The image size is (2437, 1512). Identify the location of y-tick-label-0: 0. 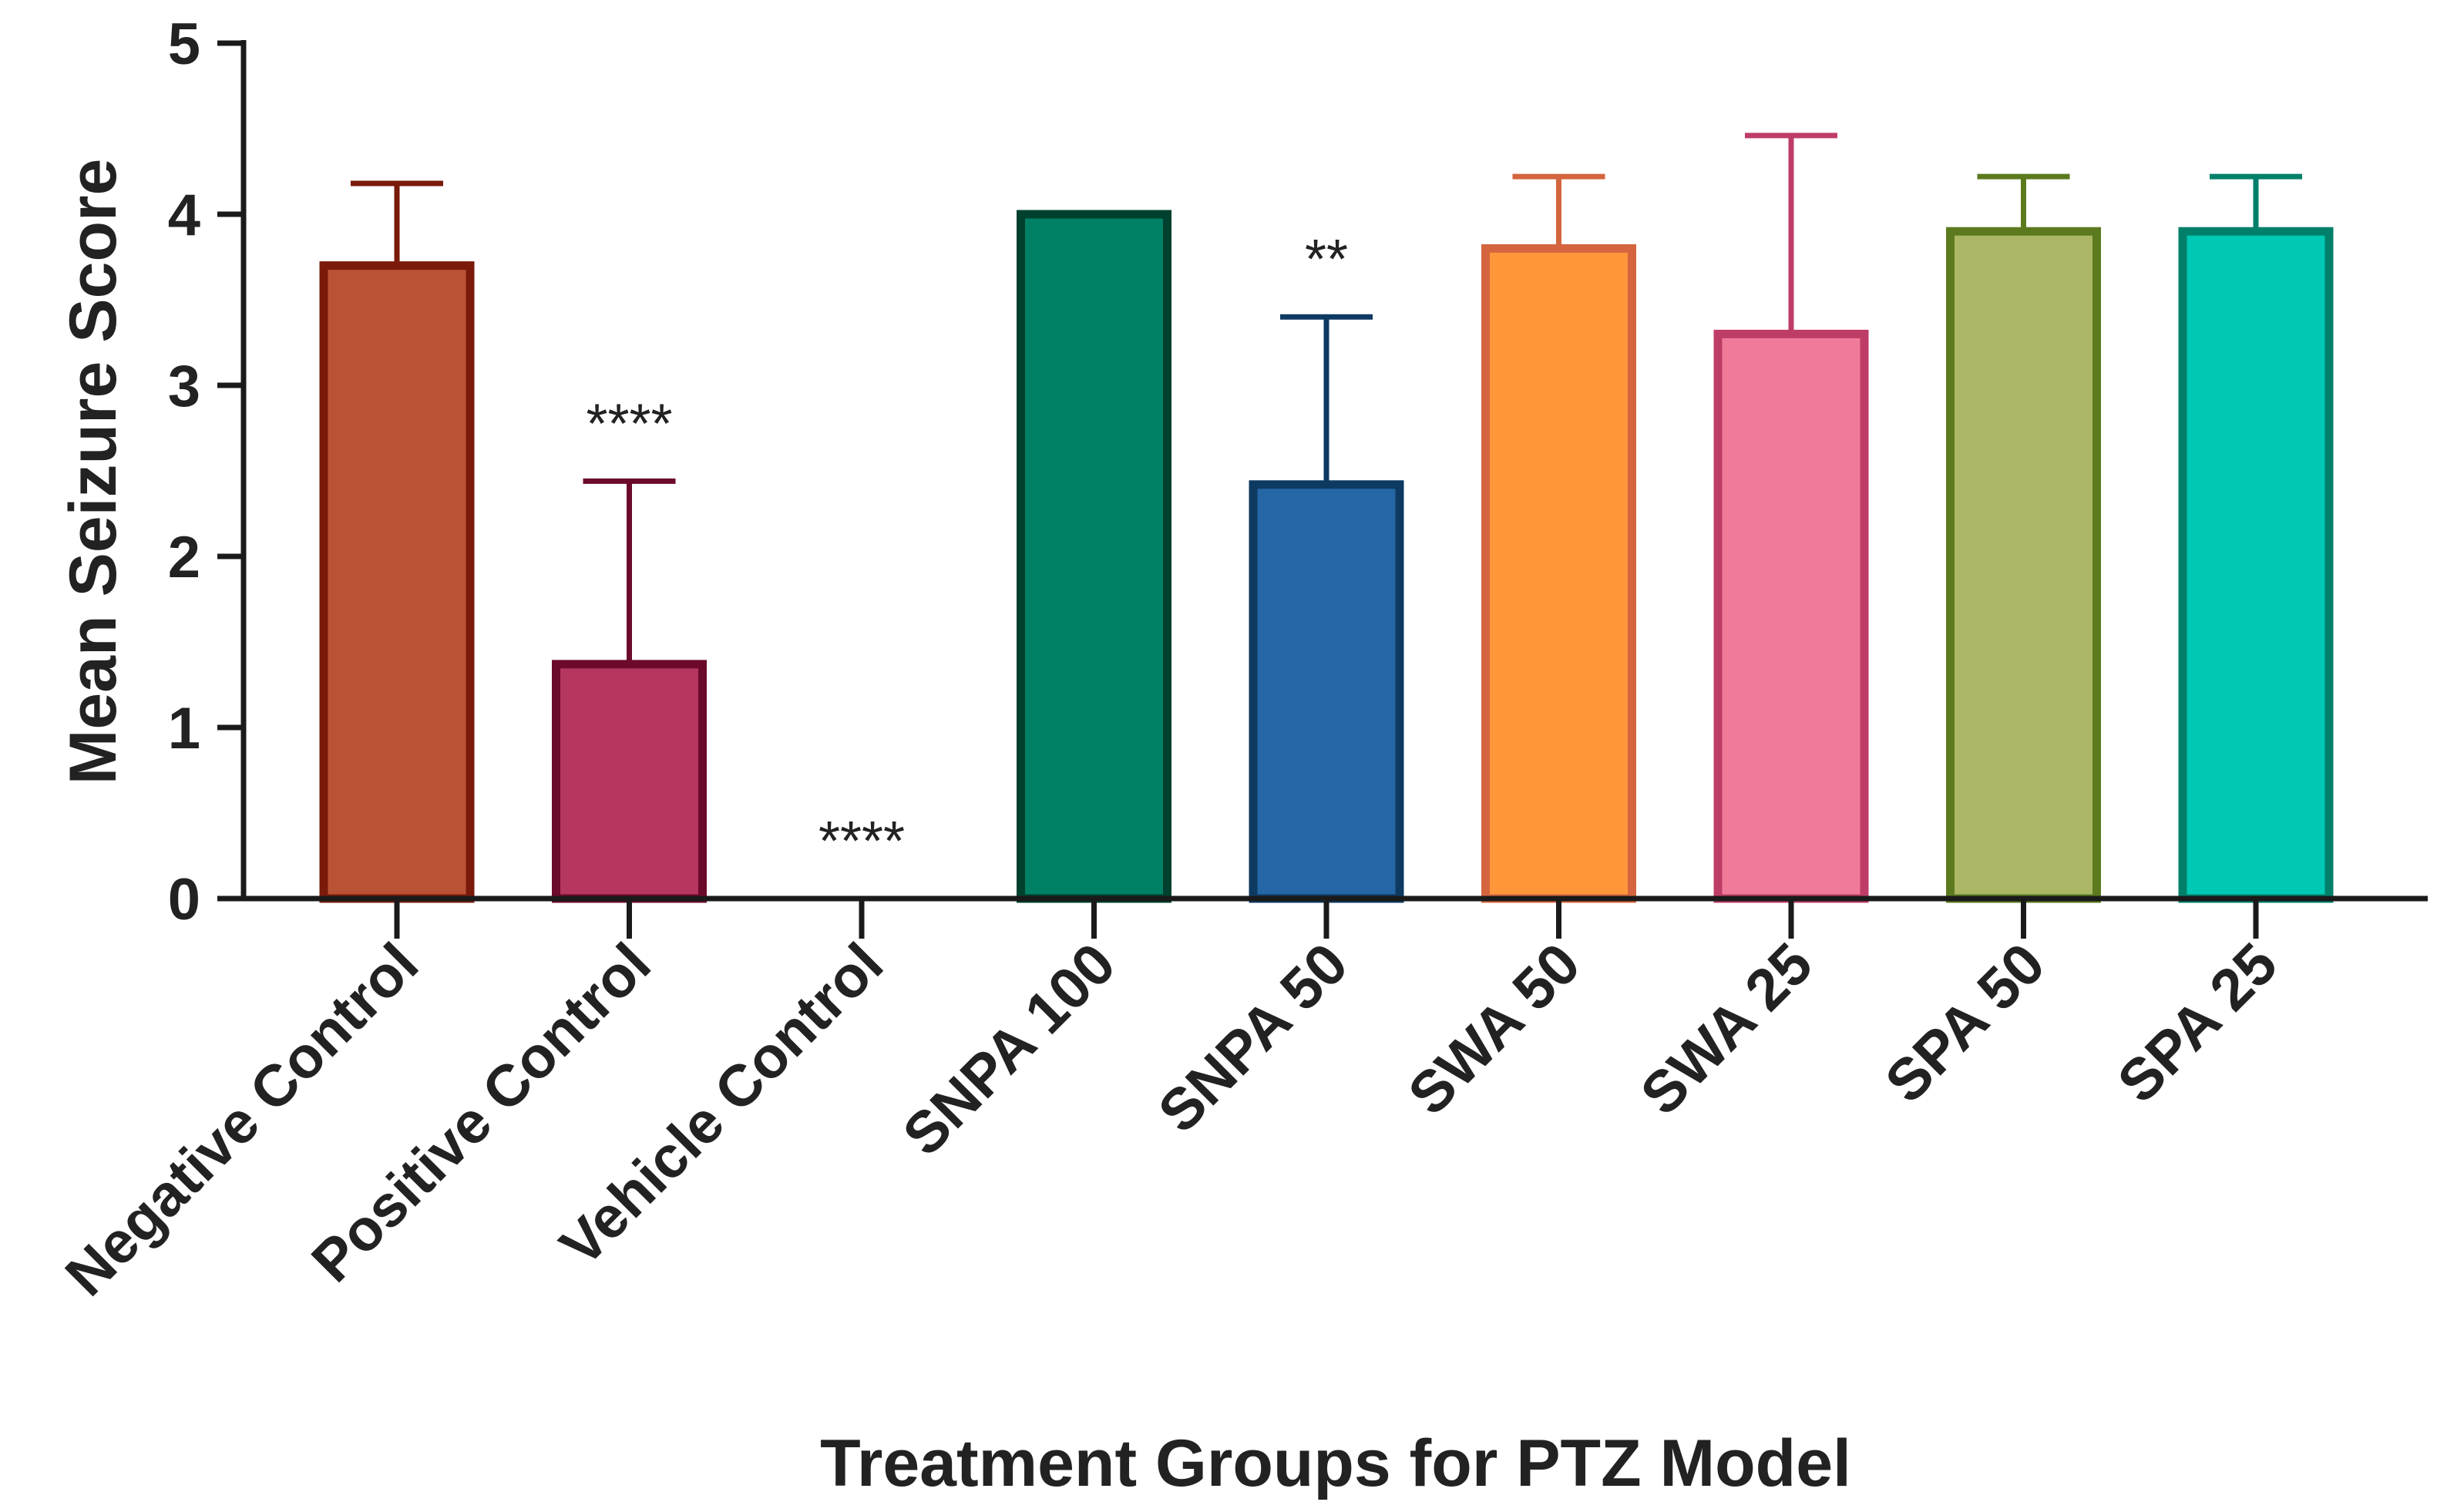
(184, 900).